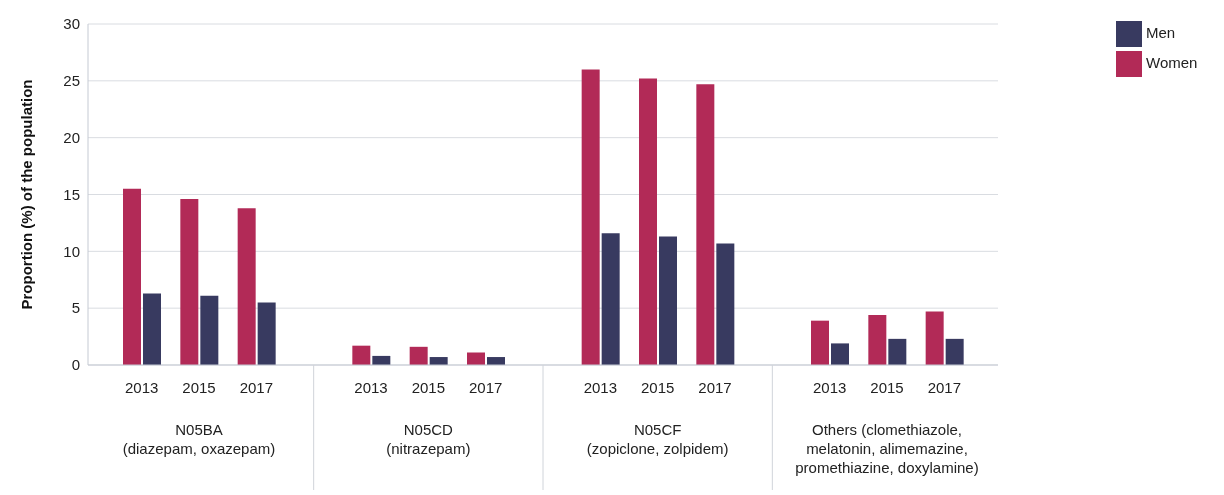  I want to click on legend-label: Women, so click(1172, 62).